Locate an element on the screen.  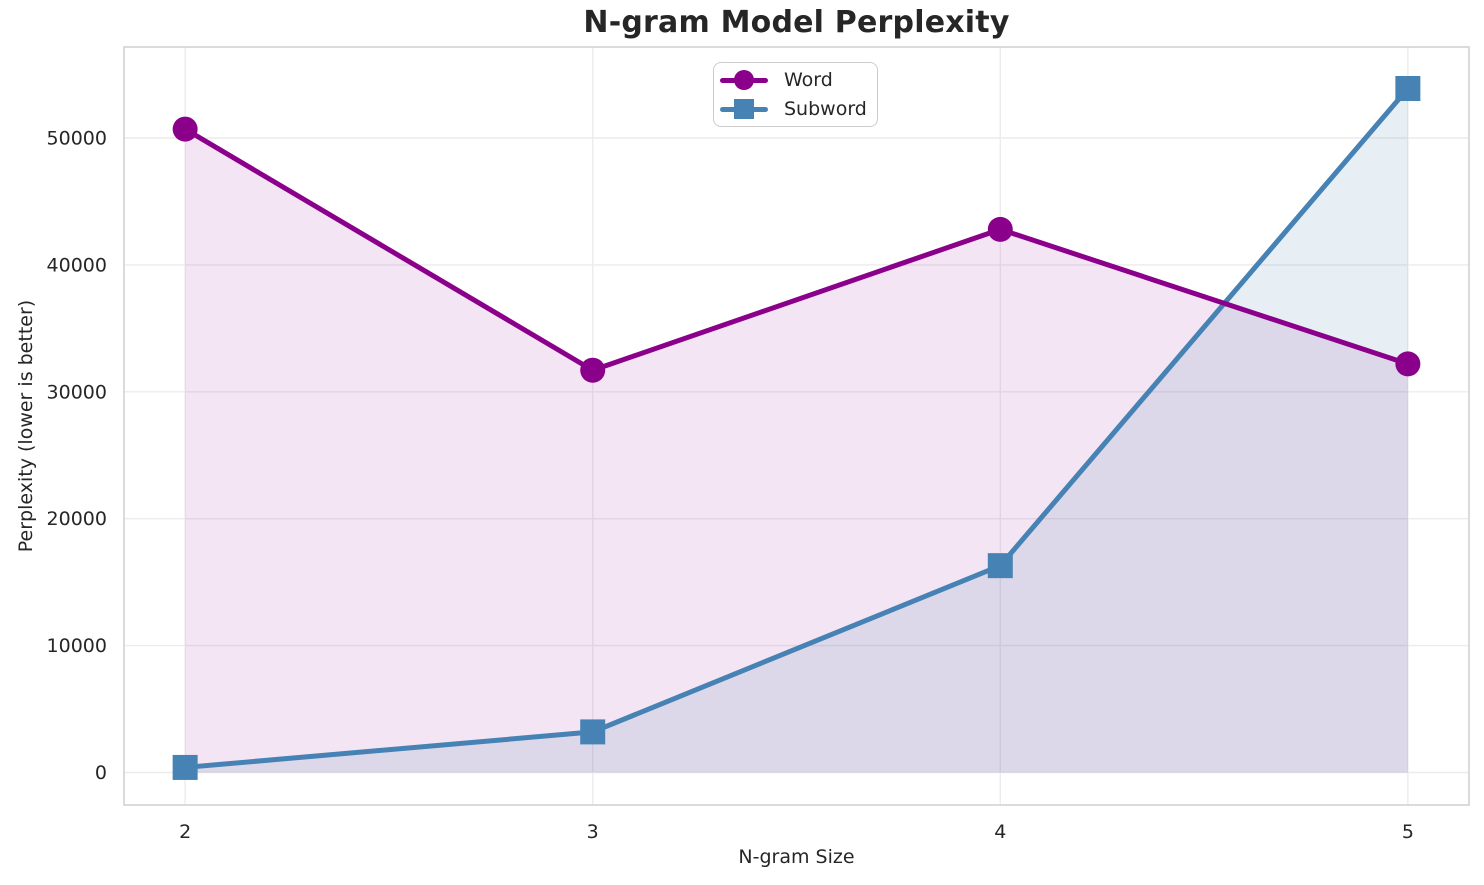
x-tick-label: 2 is located at coordinates (185, 832).